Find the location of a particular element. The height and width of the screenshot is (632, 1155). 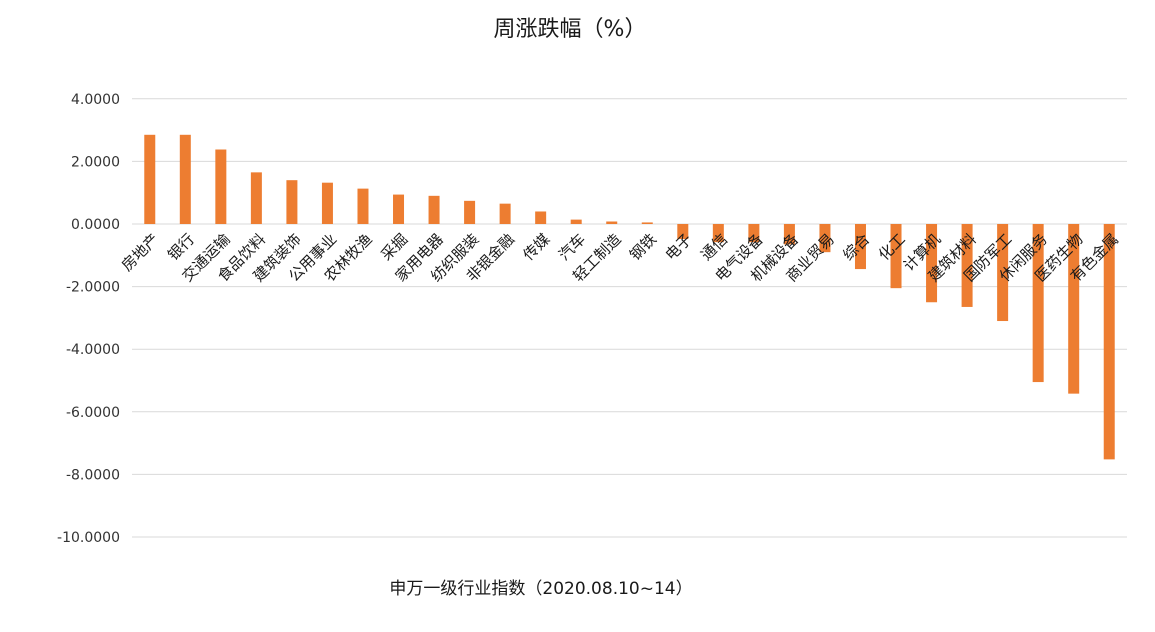

category-label: 综合 is located at coordinates (856, 247).